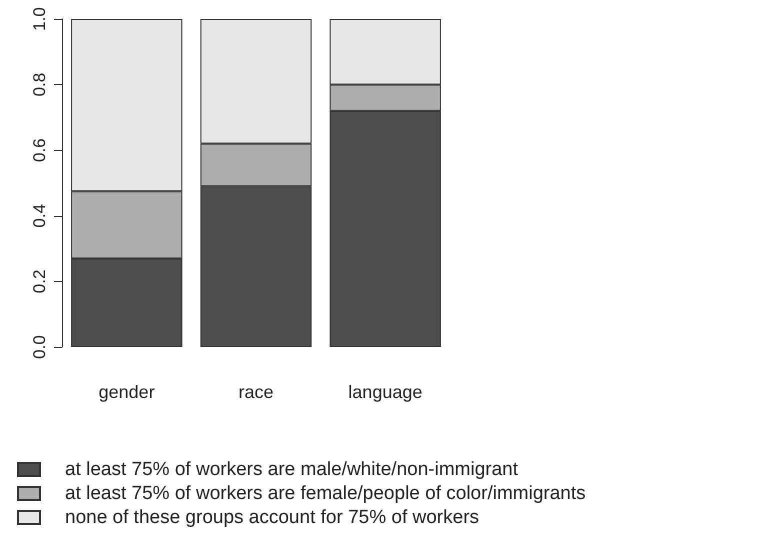 The width and height of the screenshot is (771, 546). What do you see at coordinates (126, 392) in the screenshot?
I see `x-tick-label: gender` at bounding box center [126, 392].